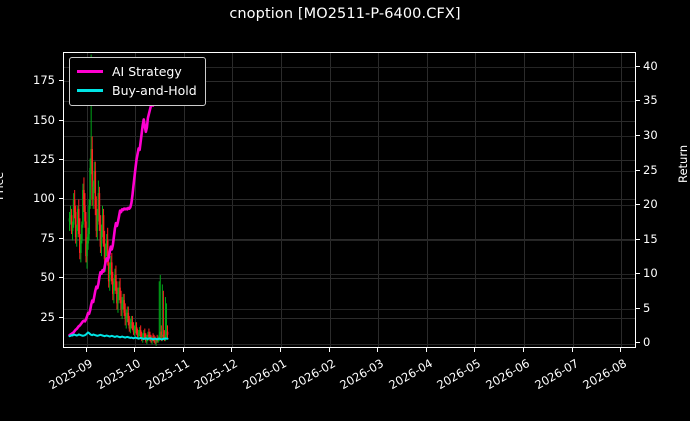  What do you see at coordinates (44, 159) in the screenshot?
I see `y-tick-label-left: 125` at bounding box center [44, 159].